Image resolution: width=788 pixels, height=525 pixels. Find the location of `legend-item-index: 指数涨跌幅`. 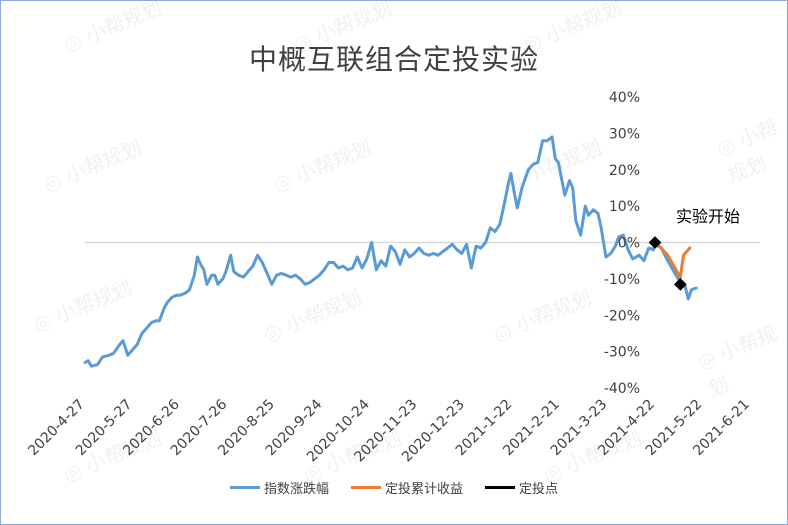

legend-item-index: 指数涨跌幅 is located at coordinates (279, 487).